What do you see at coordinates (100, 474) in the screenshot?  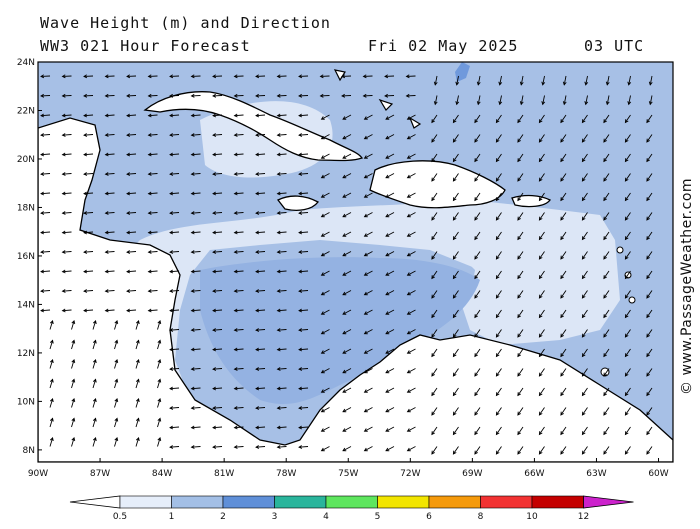 I see `lon-tick-label: 87W` at bounding box center [100, 474].